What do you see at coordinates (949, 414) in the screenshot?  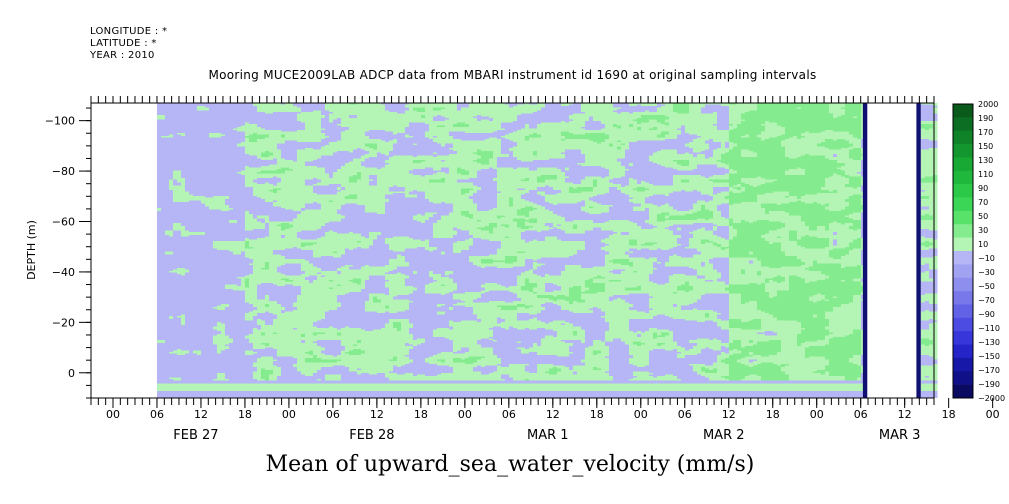 I see `x-tick-label: 18` at bounding box center [949, 414].